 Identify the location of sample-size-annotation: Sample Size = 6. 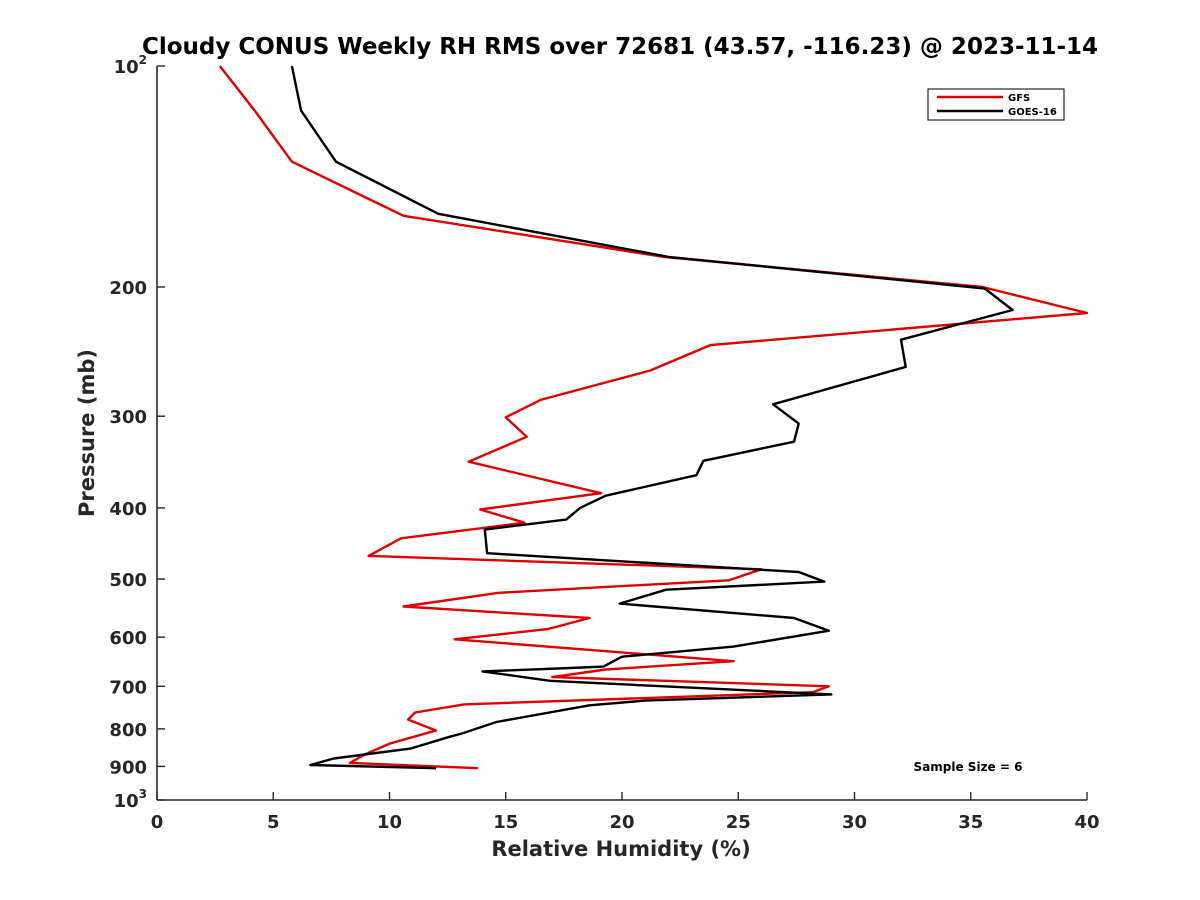
(968, 767).